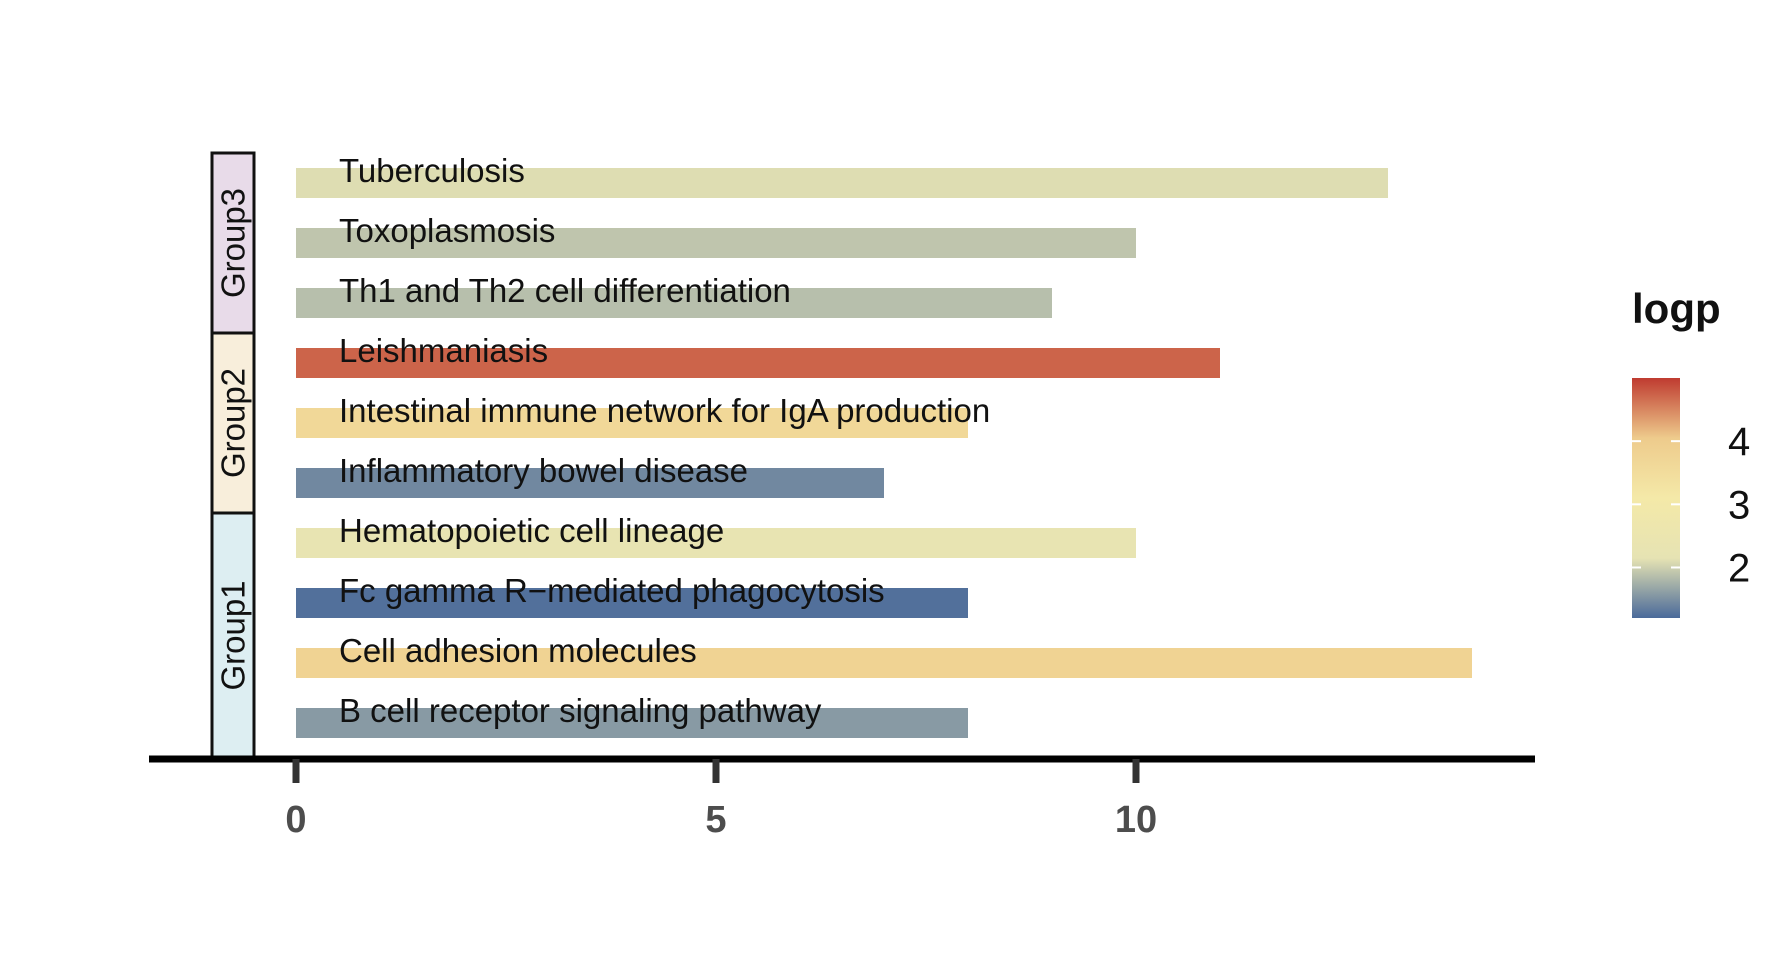 The width and height of the screenshot is (1792, 961). I want to click on legend-color-bar, so click(1656, 498).